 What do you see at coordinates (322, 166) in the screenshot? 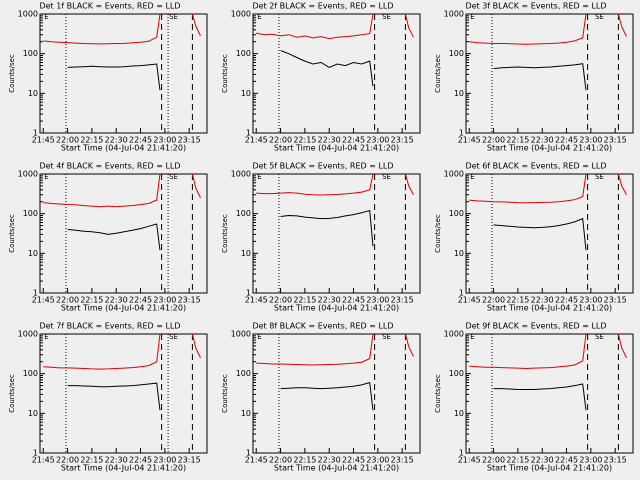
I see `chart-title: Det 5f BLACK = Events, RED = LLD` at bounding box center [322, 166].